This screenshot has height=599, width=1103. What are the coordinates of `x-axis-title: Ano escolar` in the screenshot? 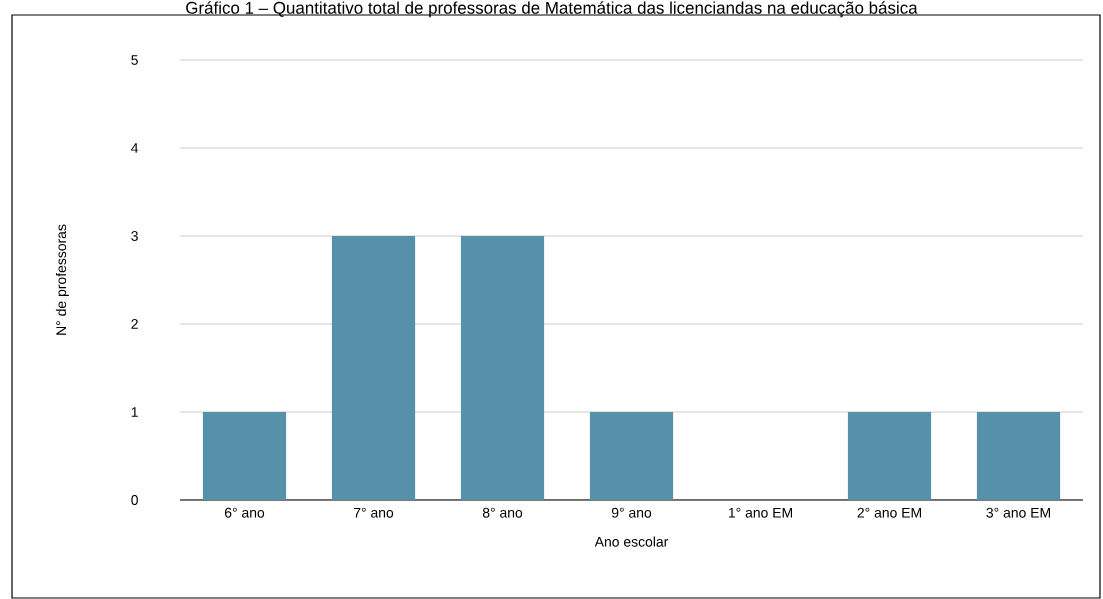 It's located at (631, 541).